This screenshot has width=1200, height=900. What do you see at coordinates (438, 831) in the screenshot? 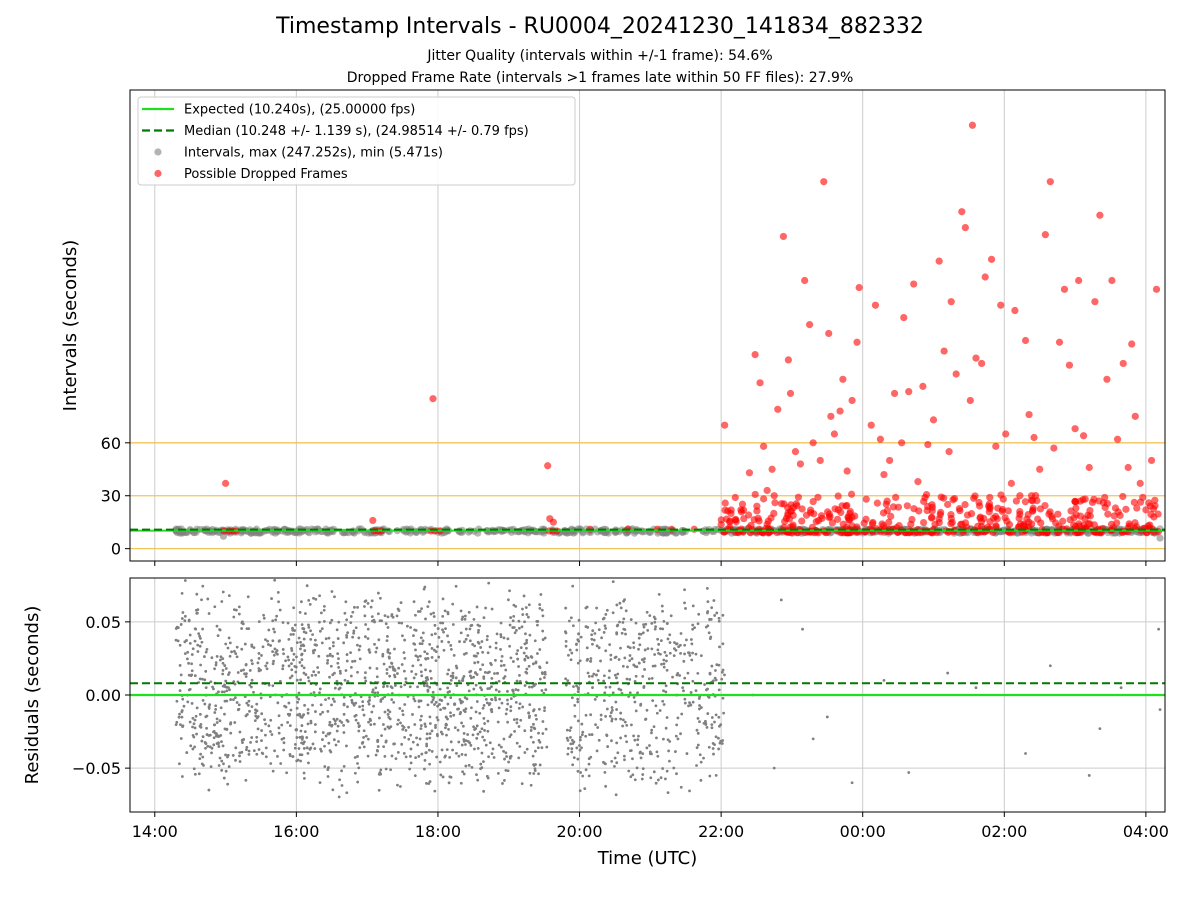
I see `x-tick-label: 18:00` at bounding box center [438, 831].